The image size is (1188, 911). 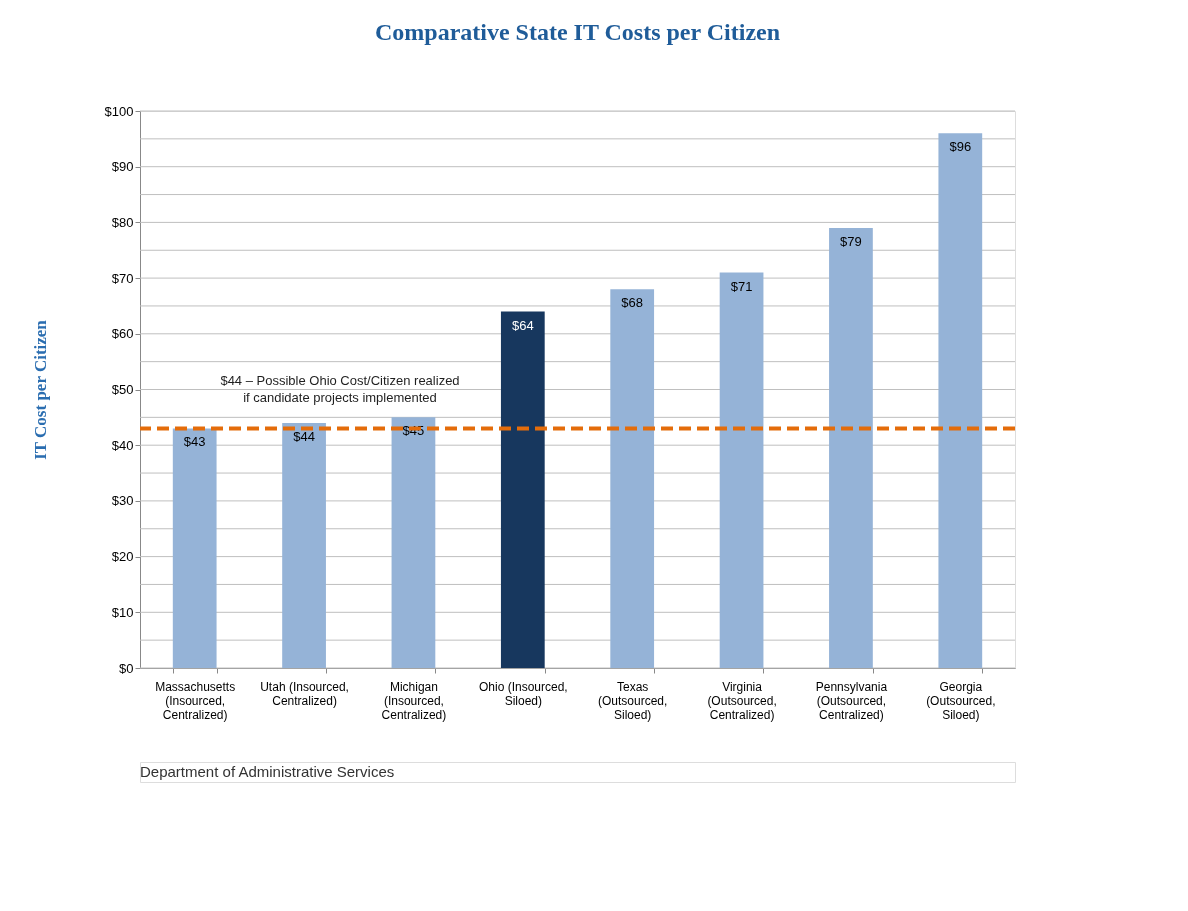 I want to click on x-tick-label: Virginia (Outsourced, Centralized), so click(x=742, y=700).